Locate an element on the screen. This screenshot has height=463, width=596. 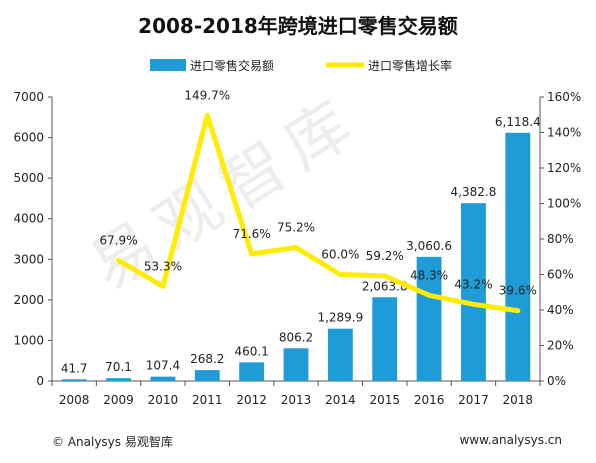
y-right-tick-label: 60% is located at coordinates (560, 275).